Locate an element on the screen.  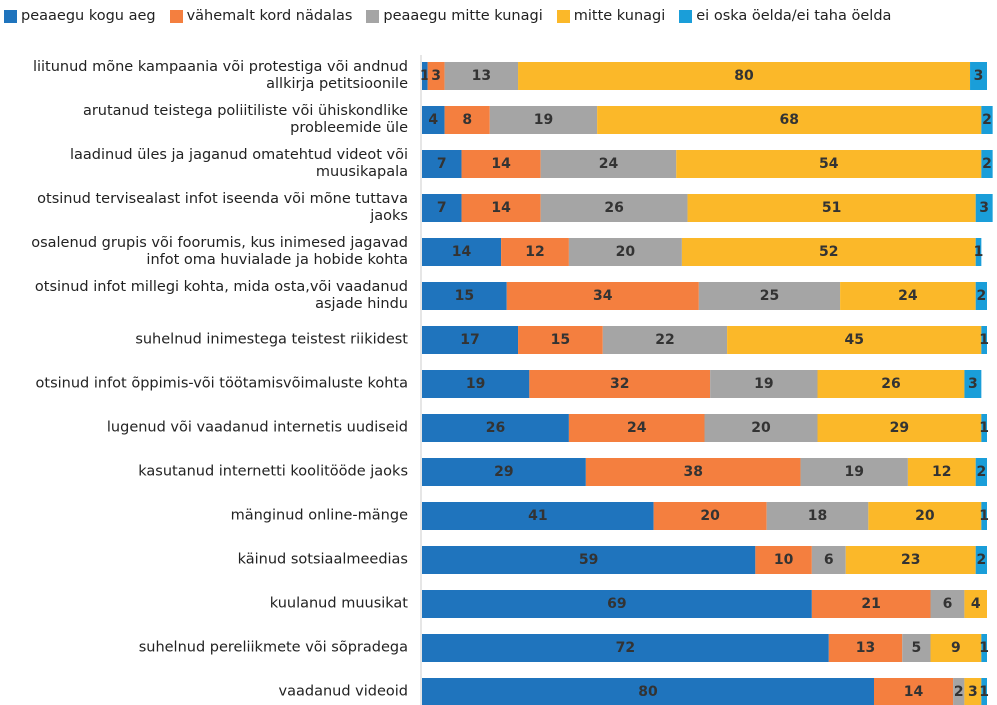
legend-item: peaaegu mitte kunagi is located at coordinates (454, 16).